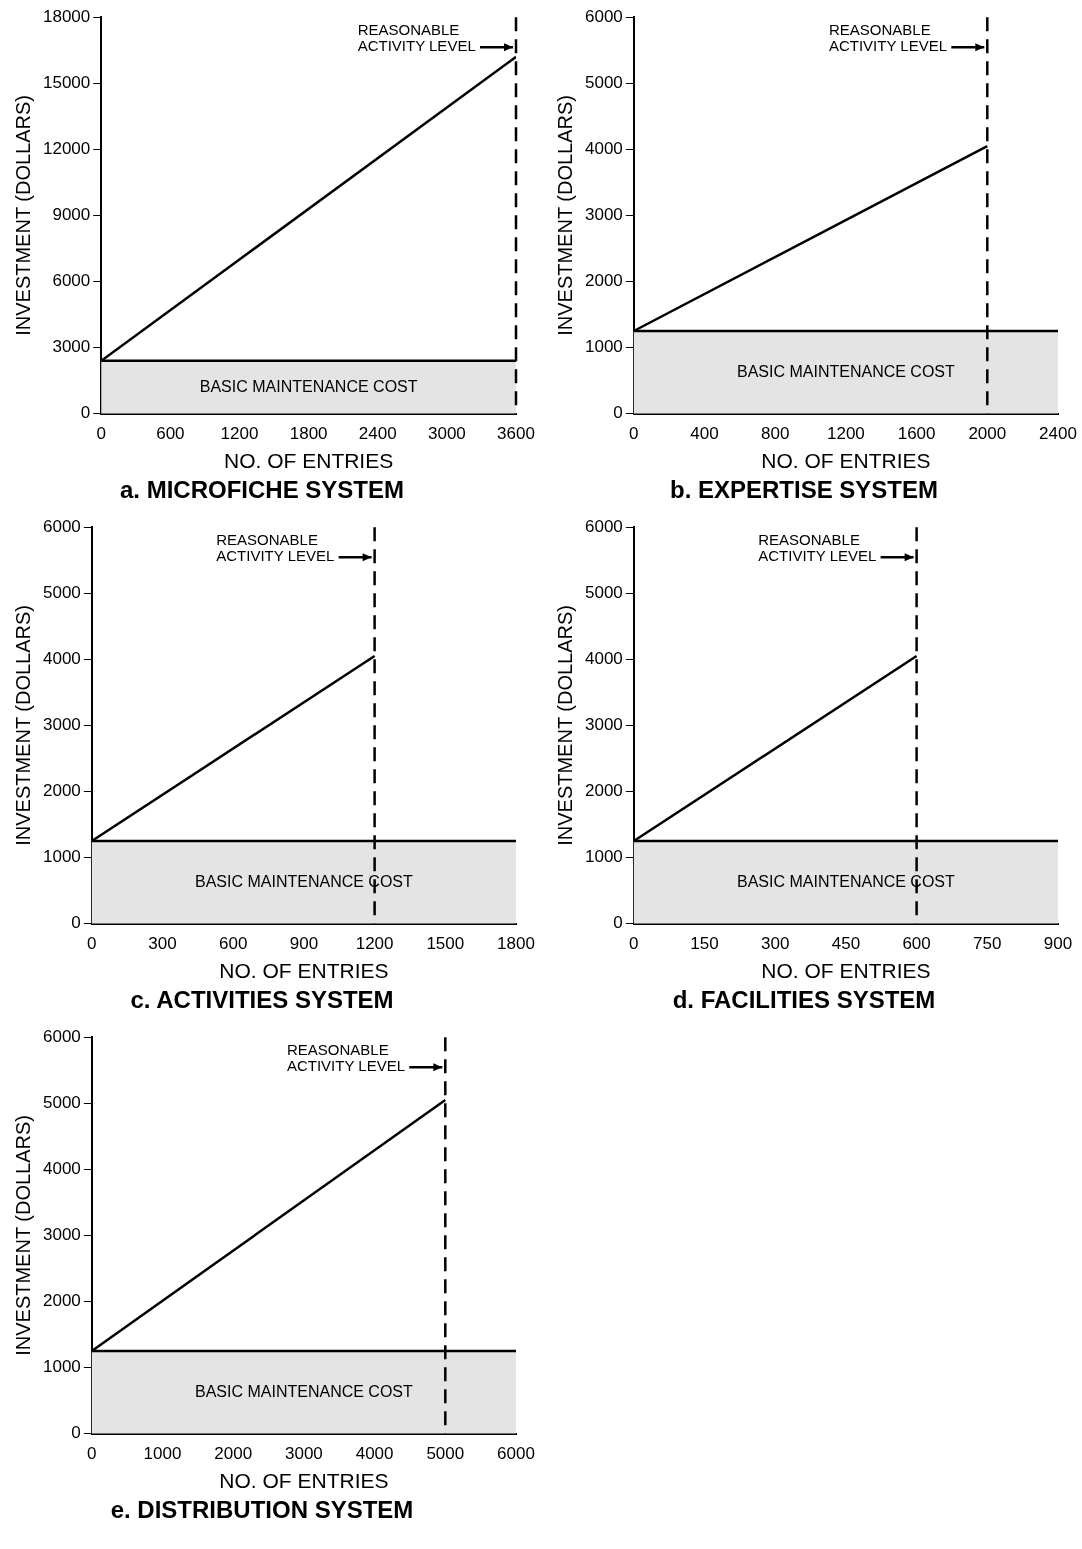 Image resolution: width=1082 pixels, height=1549 pixels. What do you see at coordinates (66, 149) in the screenshot?
I see `y-tick-label: 12000` at bounding box center [66, 149].